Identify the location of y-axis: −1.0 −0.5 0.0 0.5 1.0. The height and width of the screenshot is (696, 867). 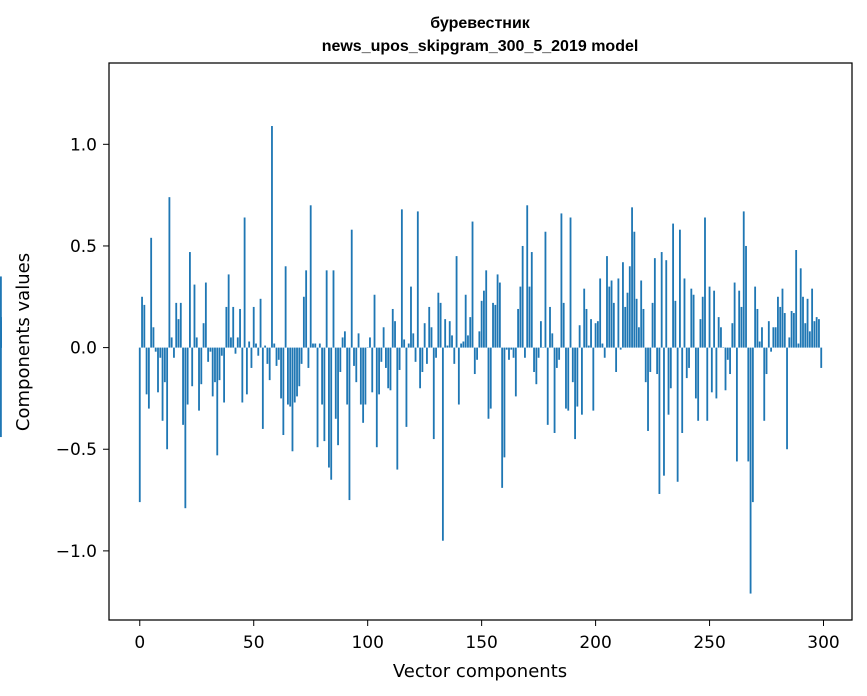
(82, 348).